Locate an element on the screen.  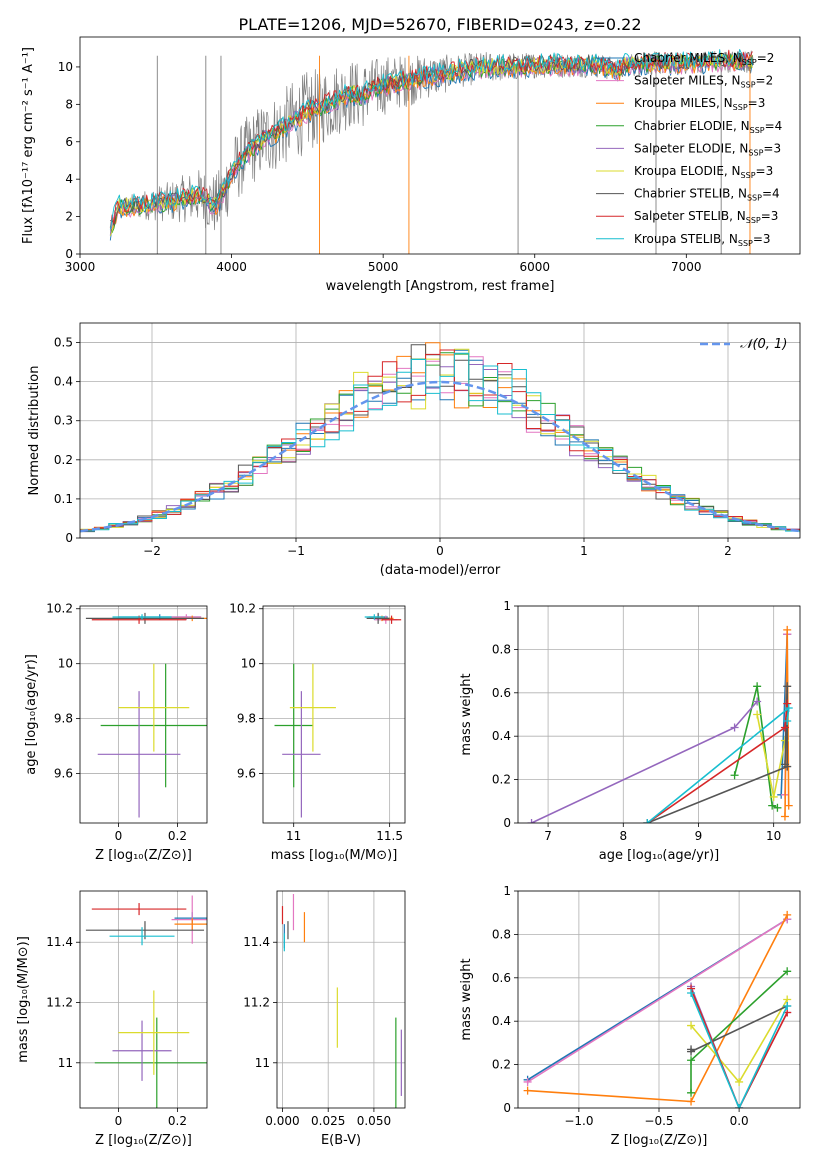
x-tick-label: 11.5 is located at coordinates (389, 836).